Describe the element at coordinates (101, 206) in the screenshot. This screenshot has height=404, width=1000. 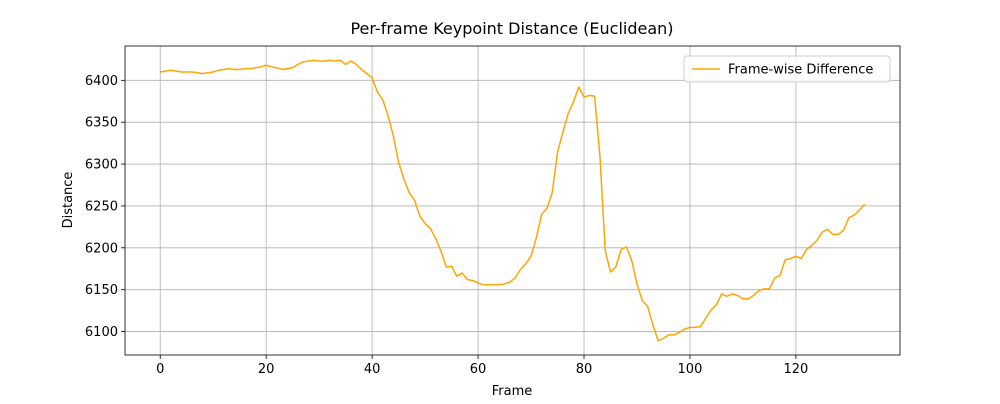
I see `y-tick-label: 6250` at that location.